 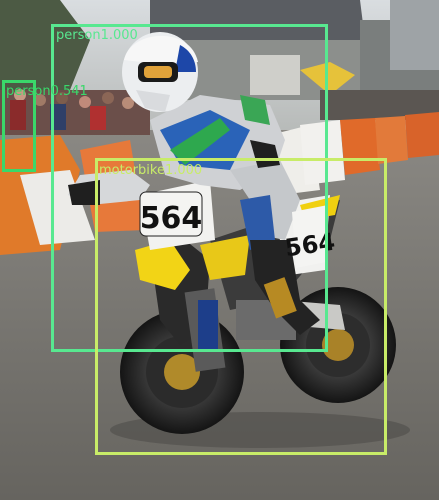 What do you see at coordinates (151, 170) in the screenshot?
I see `detection-label-motorbike: motorbike1.000` at bounding box center [151, 170].